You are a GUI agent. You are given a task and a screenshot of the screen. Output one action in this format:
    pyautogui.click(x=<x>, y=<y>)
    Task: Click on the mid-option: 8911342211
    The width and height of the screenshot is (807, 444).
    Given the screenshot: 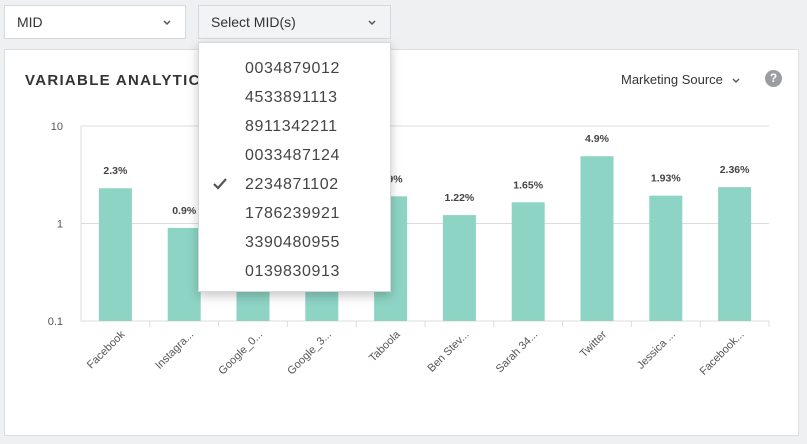 What is the action you would take?
    pyautogui.click(x=294, y=126)
    